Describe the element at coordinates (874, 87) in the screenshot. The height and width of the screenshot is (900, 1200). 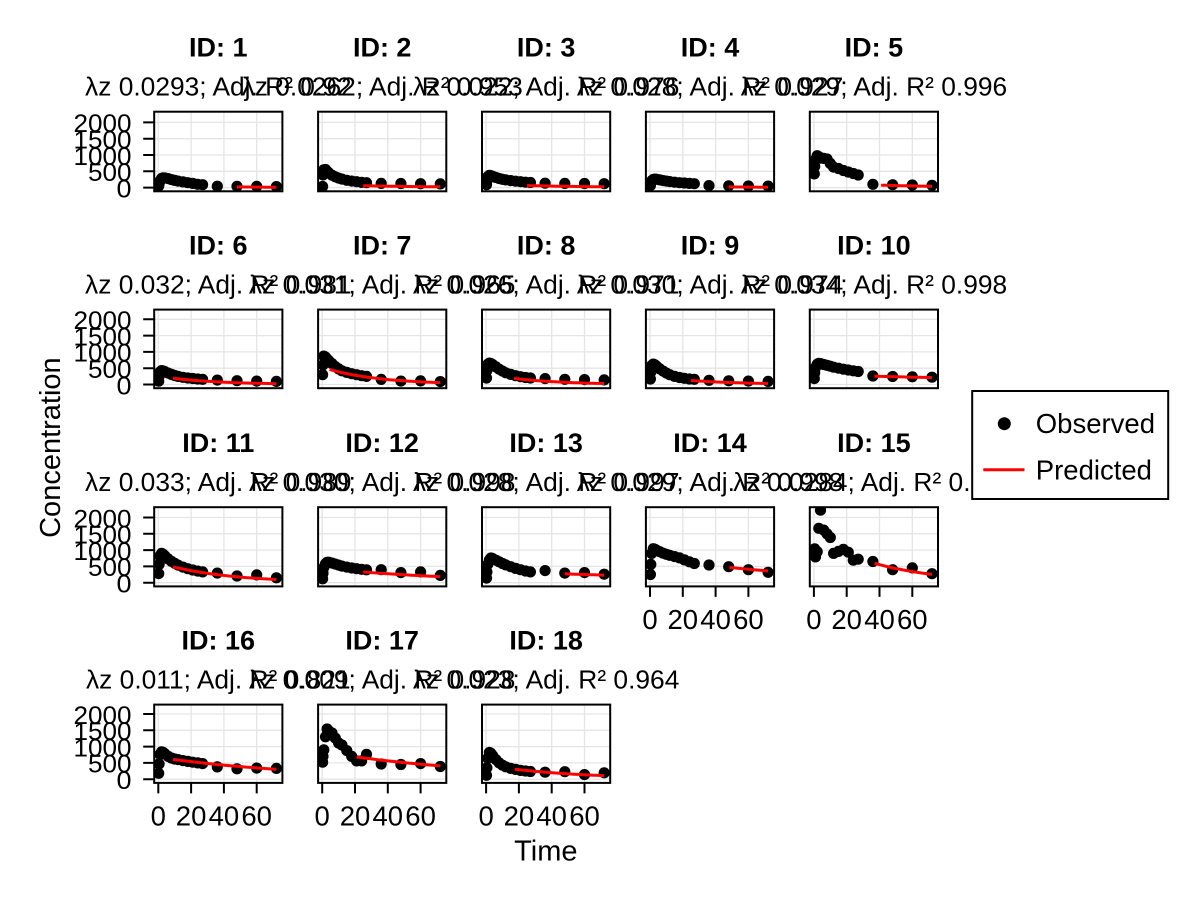
I see `svg-text: λz 0.029; Adj. R² 0.996` at that location.